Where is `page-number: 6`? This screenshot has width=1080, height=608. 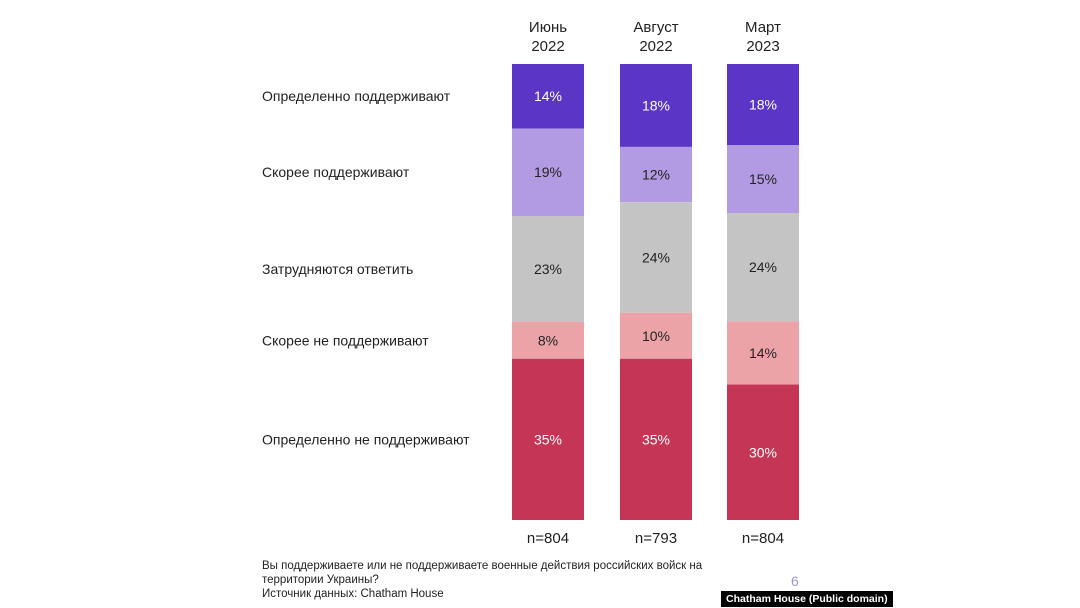 page-number: 6 is located at coordinates (795, 581).